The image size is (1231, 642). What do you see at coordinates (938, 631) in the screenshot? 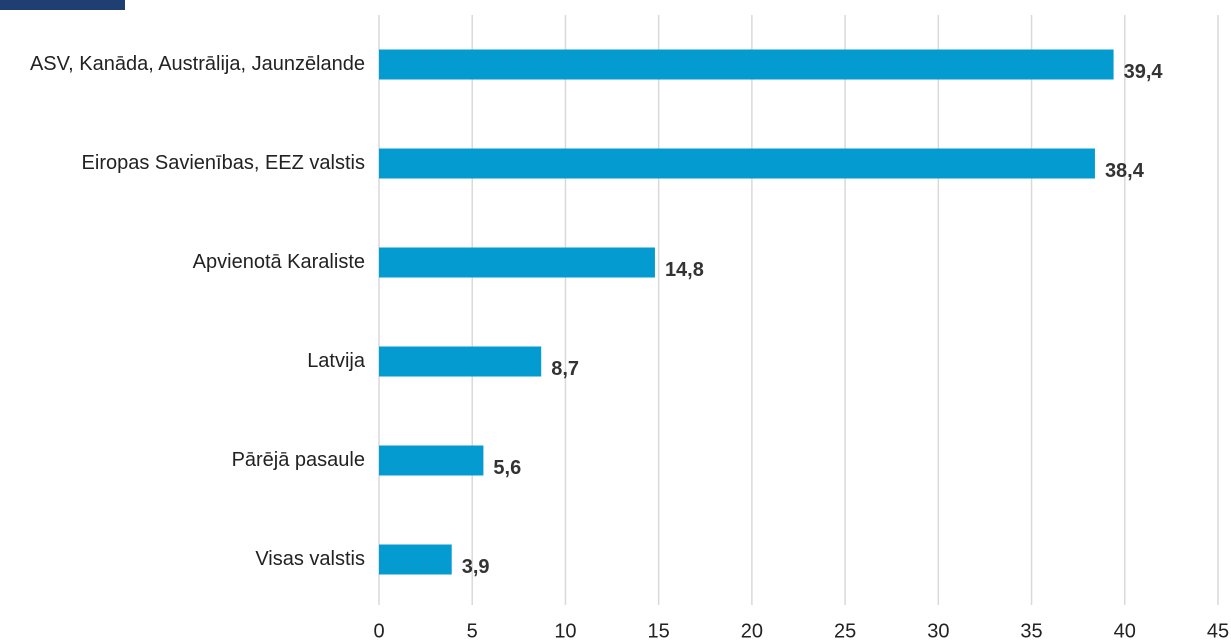
I see `x-tick-label: 30` at bounding box center [938, 631].